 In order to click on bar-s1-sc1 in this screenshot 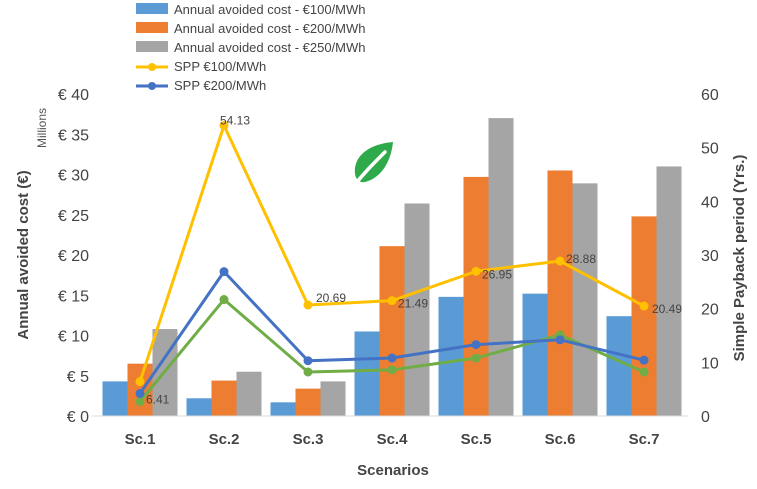, I will do `click(115, 398)`.